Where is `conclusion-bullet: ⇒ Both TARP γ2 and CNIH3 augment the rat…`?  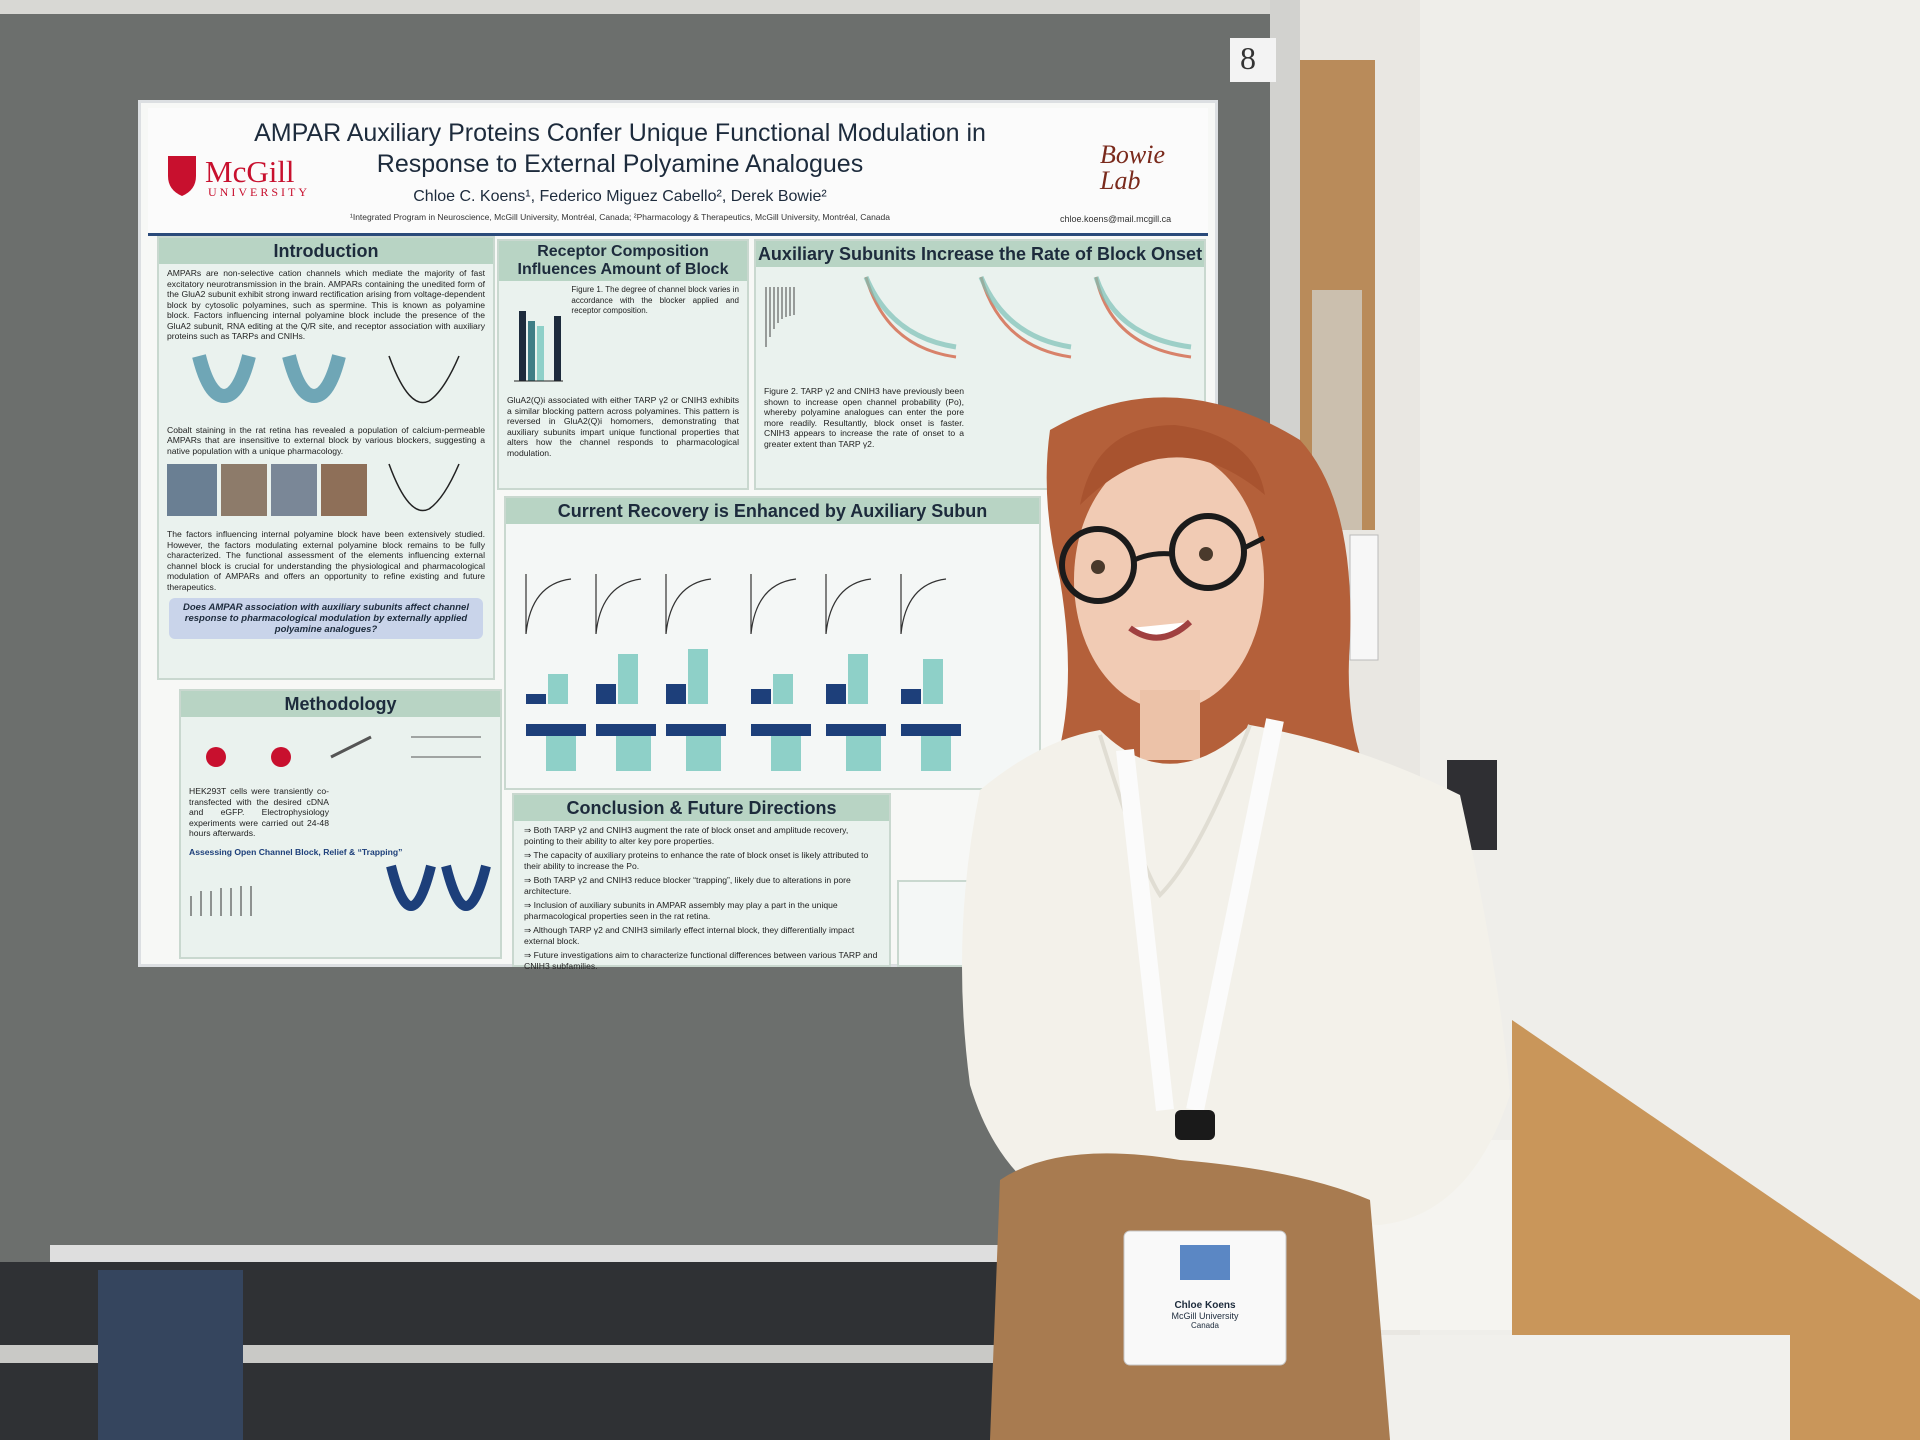 conclusion-bullet: ⇒ Both TARP γ2 and CNIH3 augment the rat… is located at coordinates (686, 835).